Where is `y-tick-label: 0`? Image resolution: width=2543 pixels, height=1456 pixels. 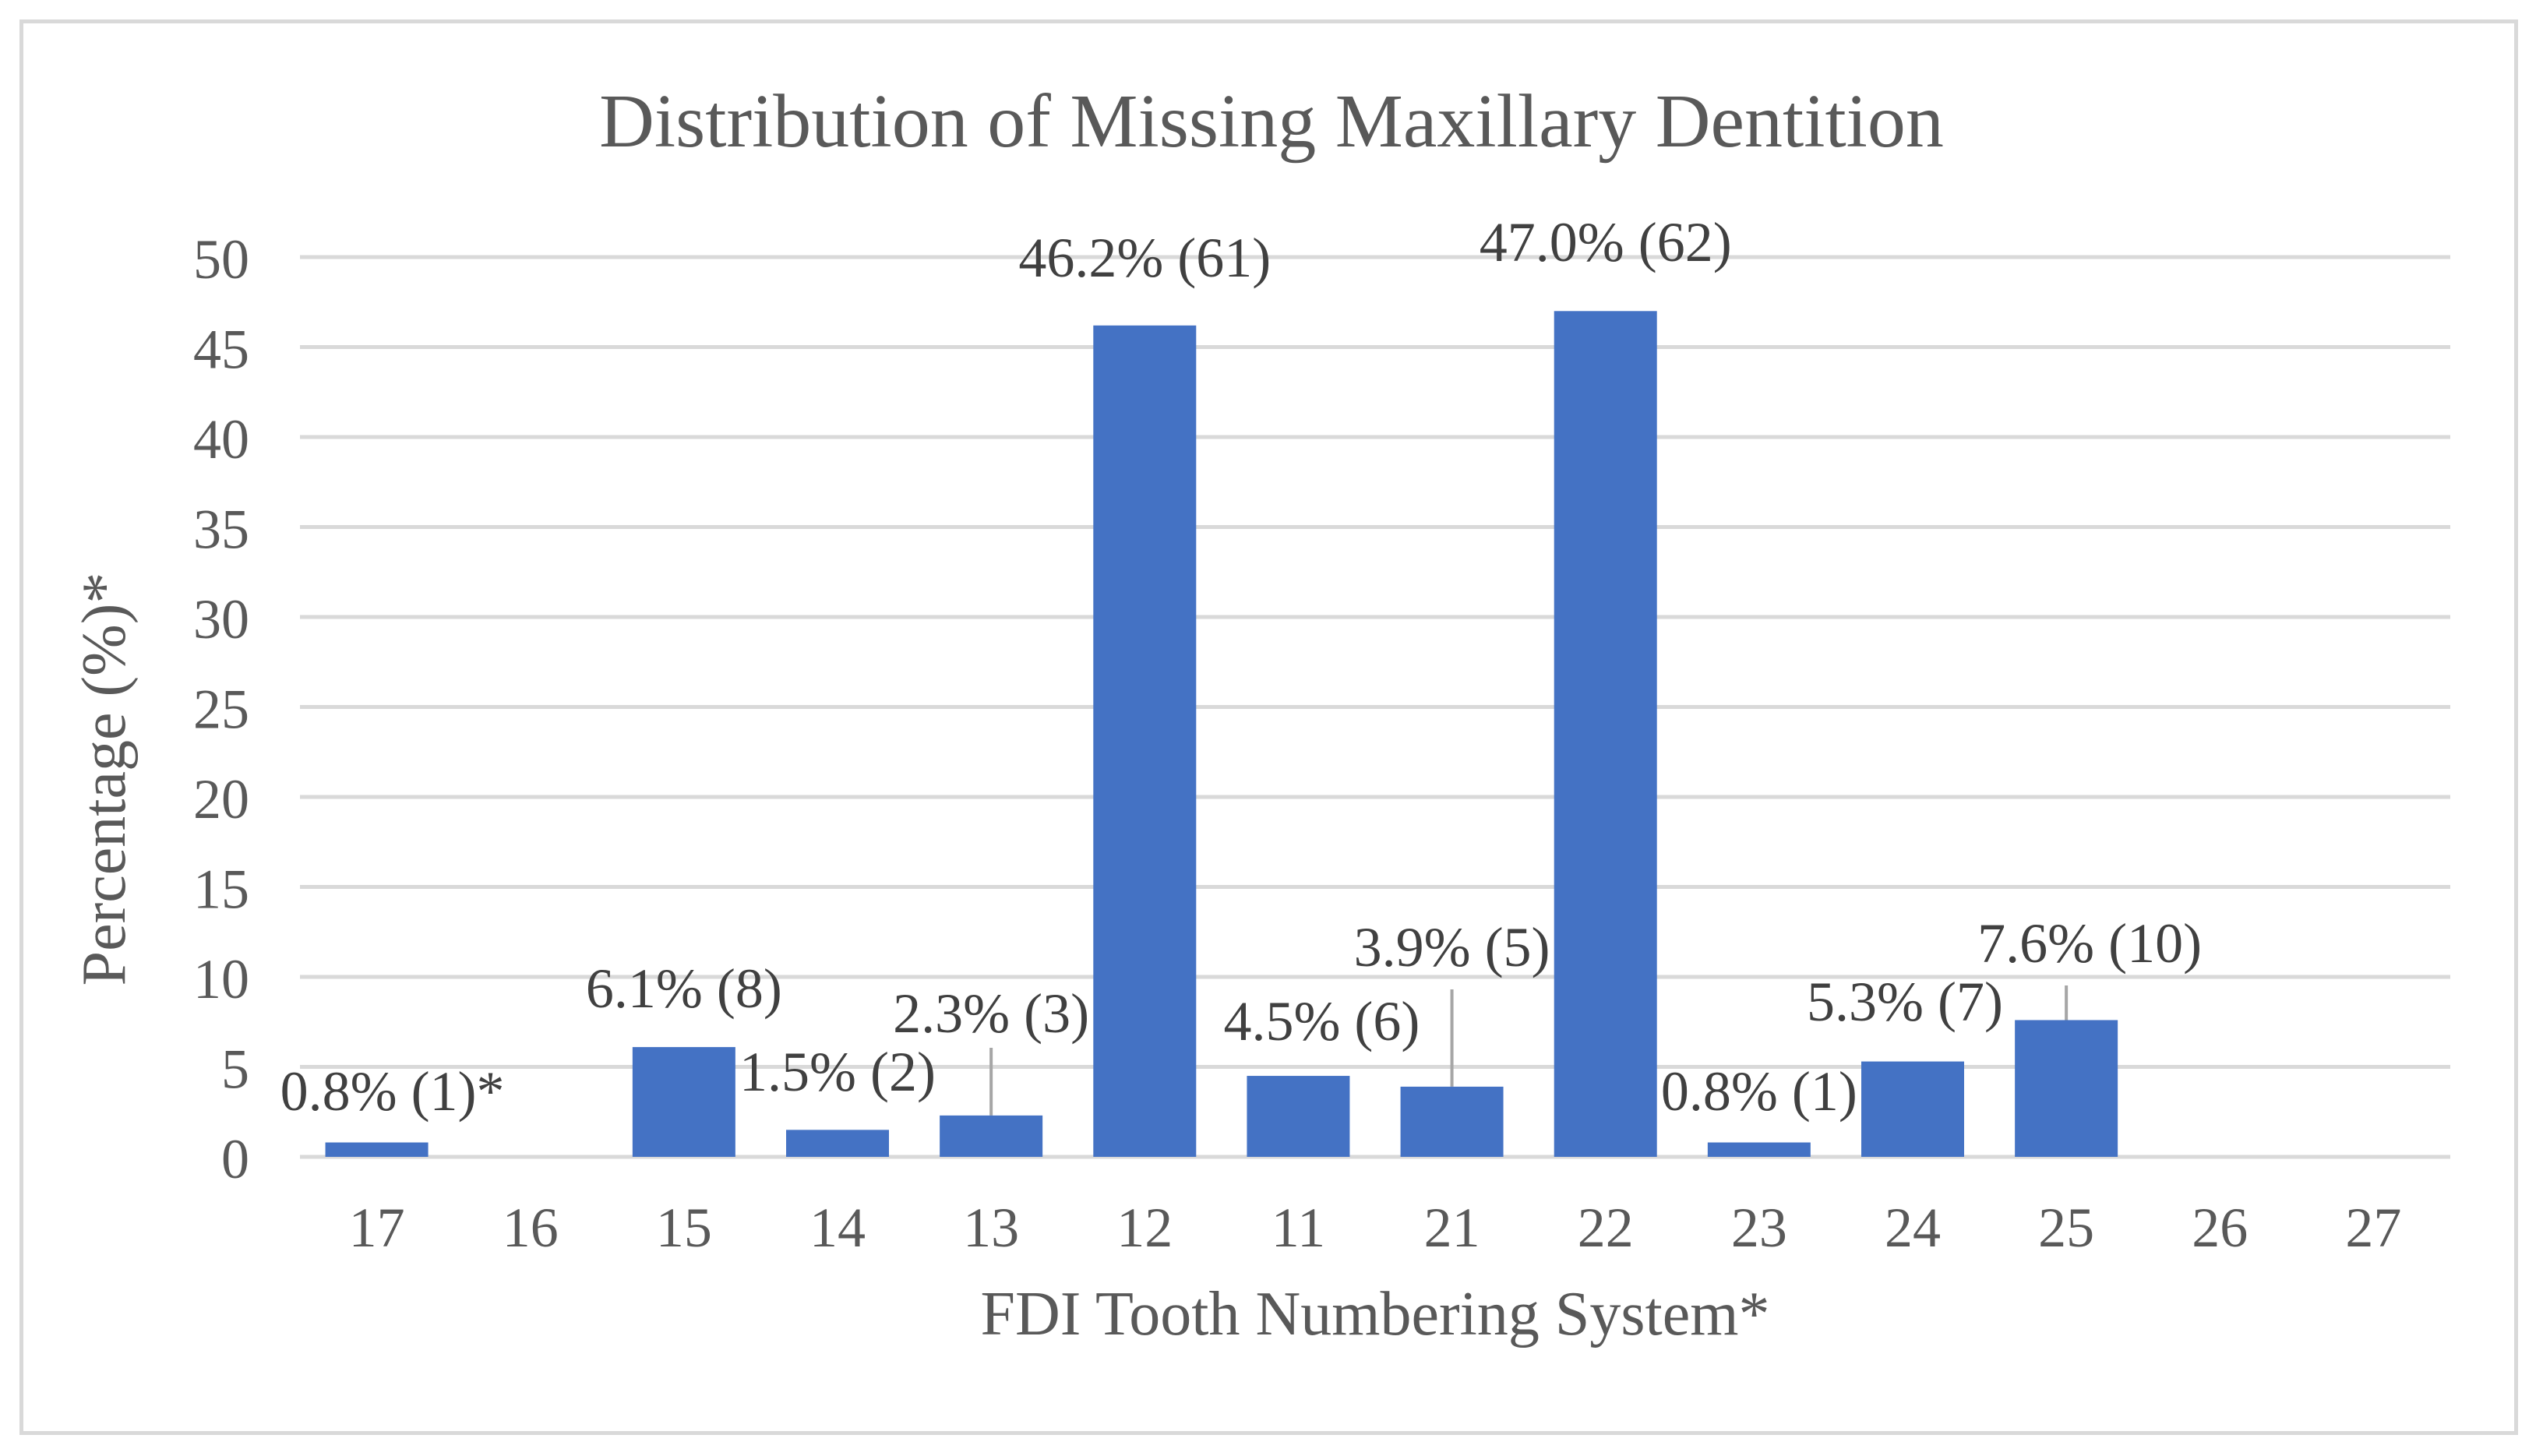 y-tick-label: 0 is located at coordinates (235, 1159).